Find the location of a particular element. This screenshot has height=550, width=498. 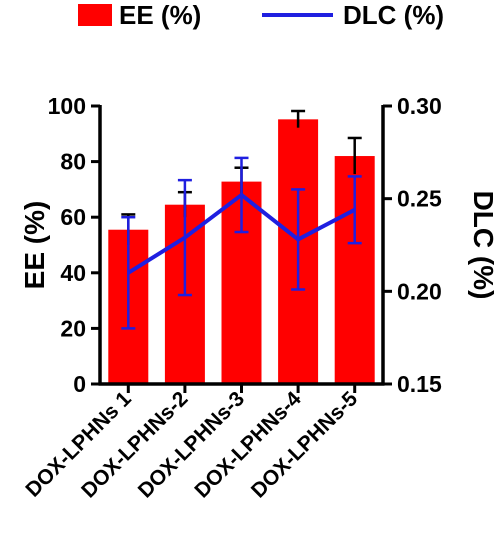

legend-ee-swatch is located at coordinates (95, 15).